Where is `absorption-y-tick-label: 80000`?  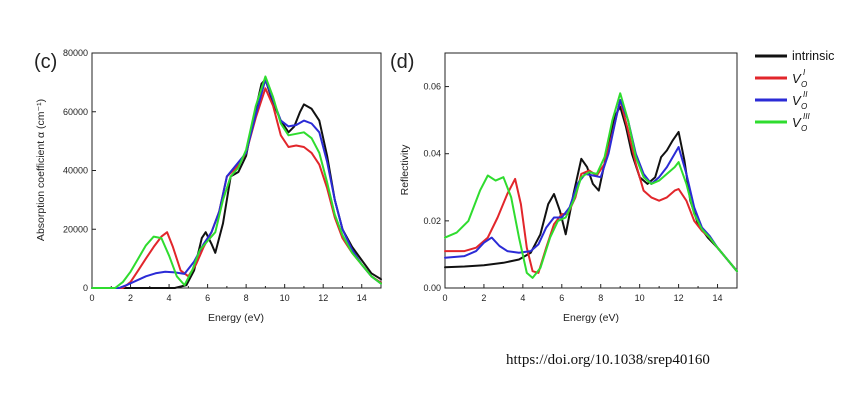 absorption-y-tick-label: 80000 is located at coordinates (75, 53).